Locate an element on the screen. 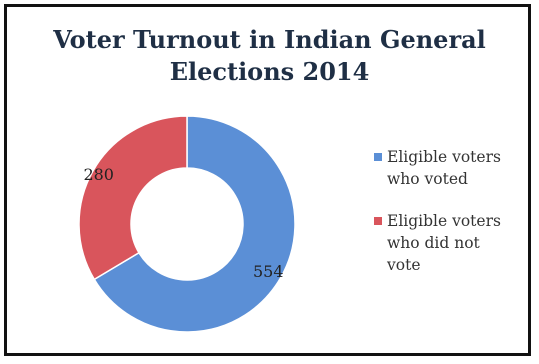  legend-item-did-not-vote: Eligible voters who did not vote is located at coordinates (454, 243).